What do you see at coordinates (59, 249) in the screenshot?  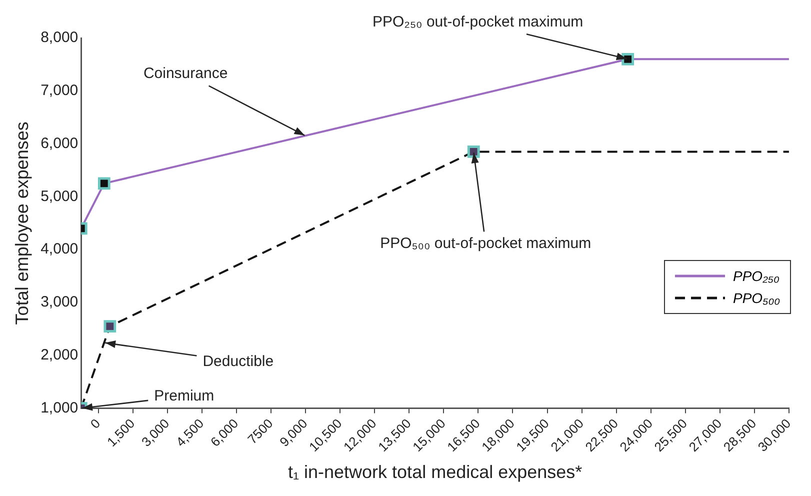 I see `y-tick-label: 4,000` at bounding box center [59, 249].